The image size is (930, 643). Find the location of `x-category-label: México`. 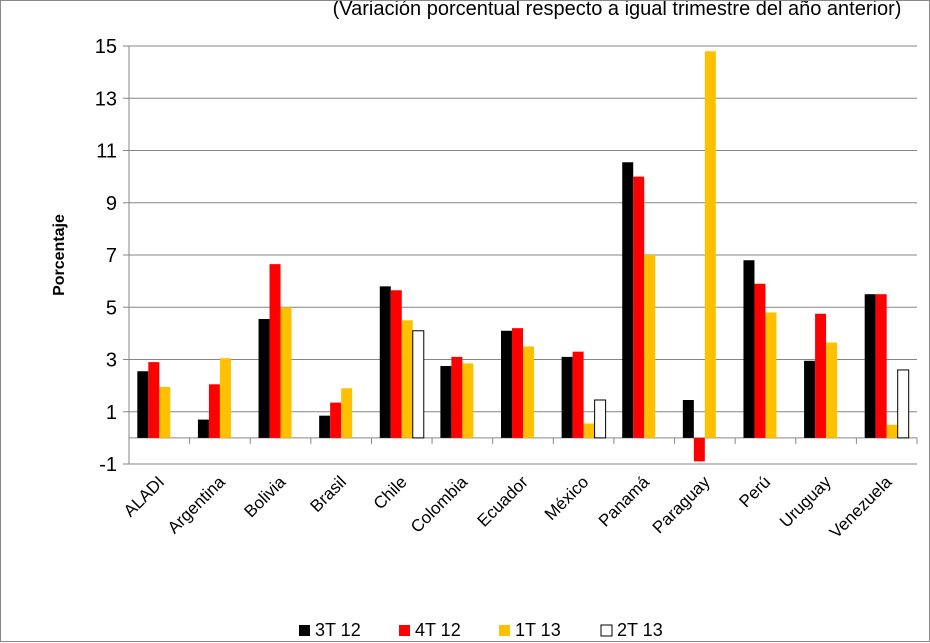

x-category-label: México is located at coordinates (567, 498).